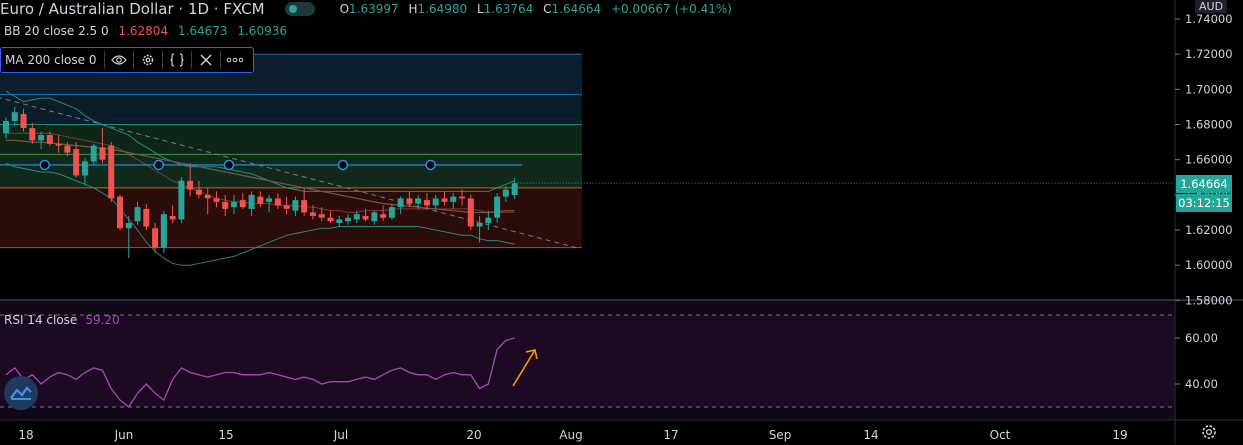  I want to click on settings-gear-icon, so click(1209, 434).